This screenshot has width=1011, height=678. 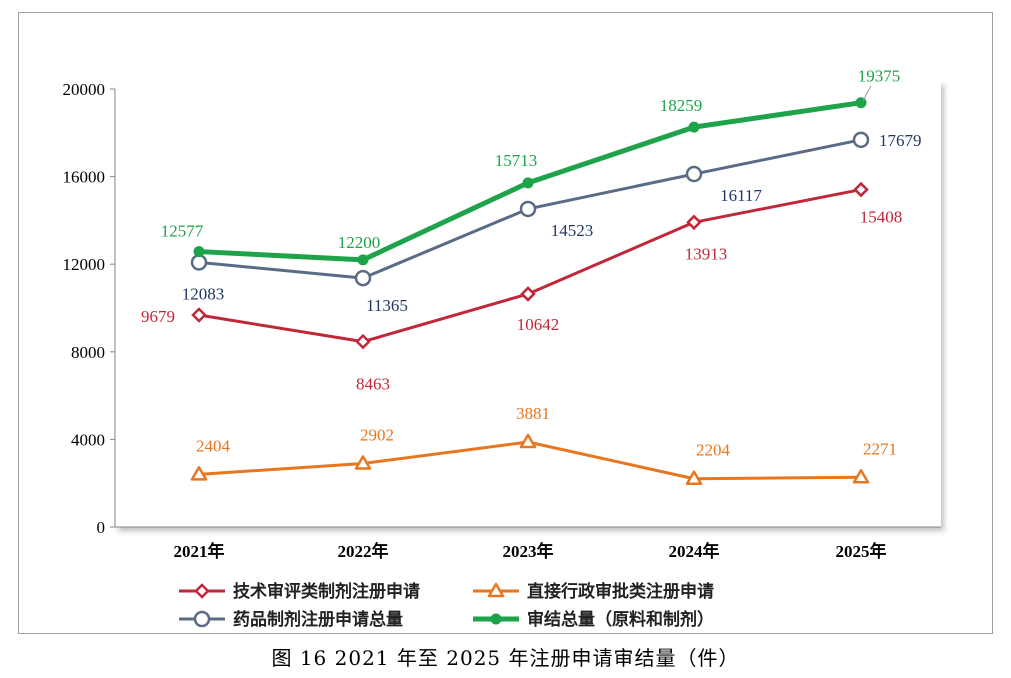 I want to click on leader-line, so click(x=867, y=93).